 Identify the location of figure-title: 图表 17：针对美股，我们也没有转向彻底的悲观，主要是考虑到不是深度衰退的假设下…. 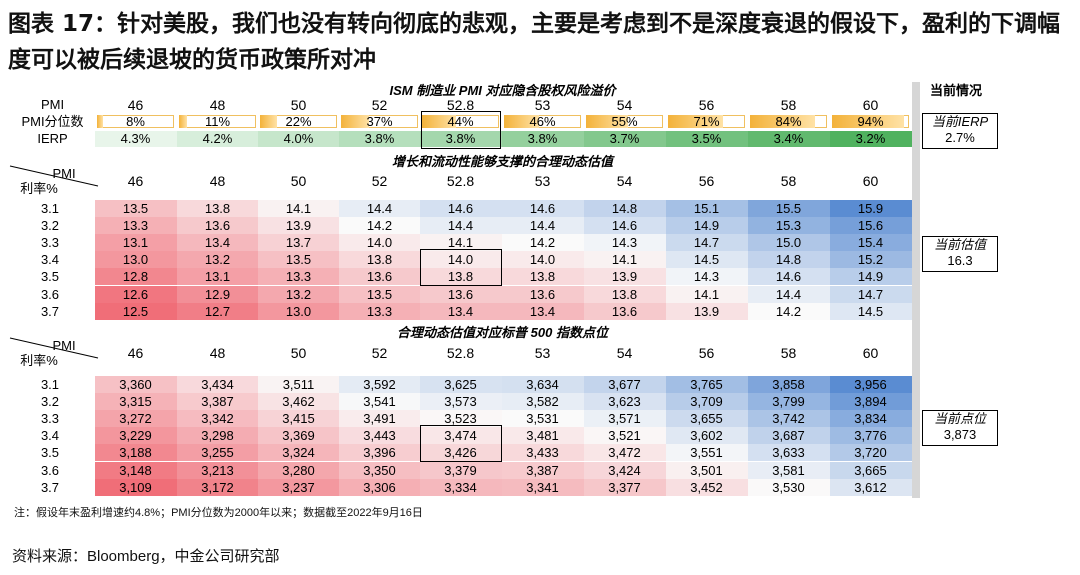
(534, 42).